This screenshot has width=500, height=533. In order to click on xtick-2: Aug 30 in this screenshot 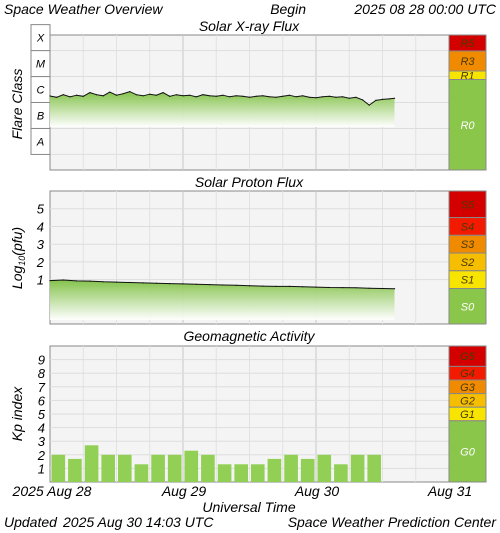, I will do `click(317, 491)`.